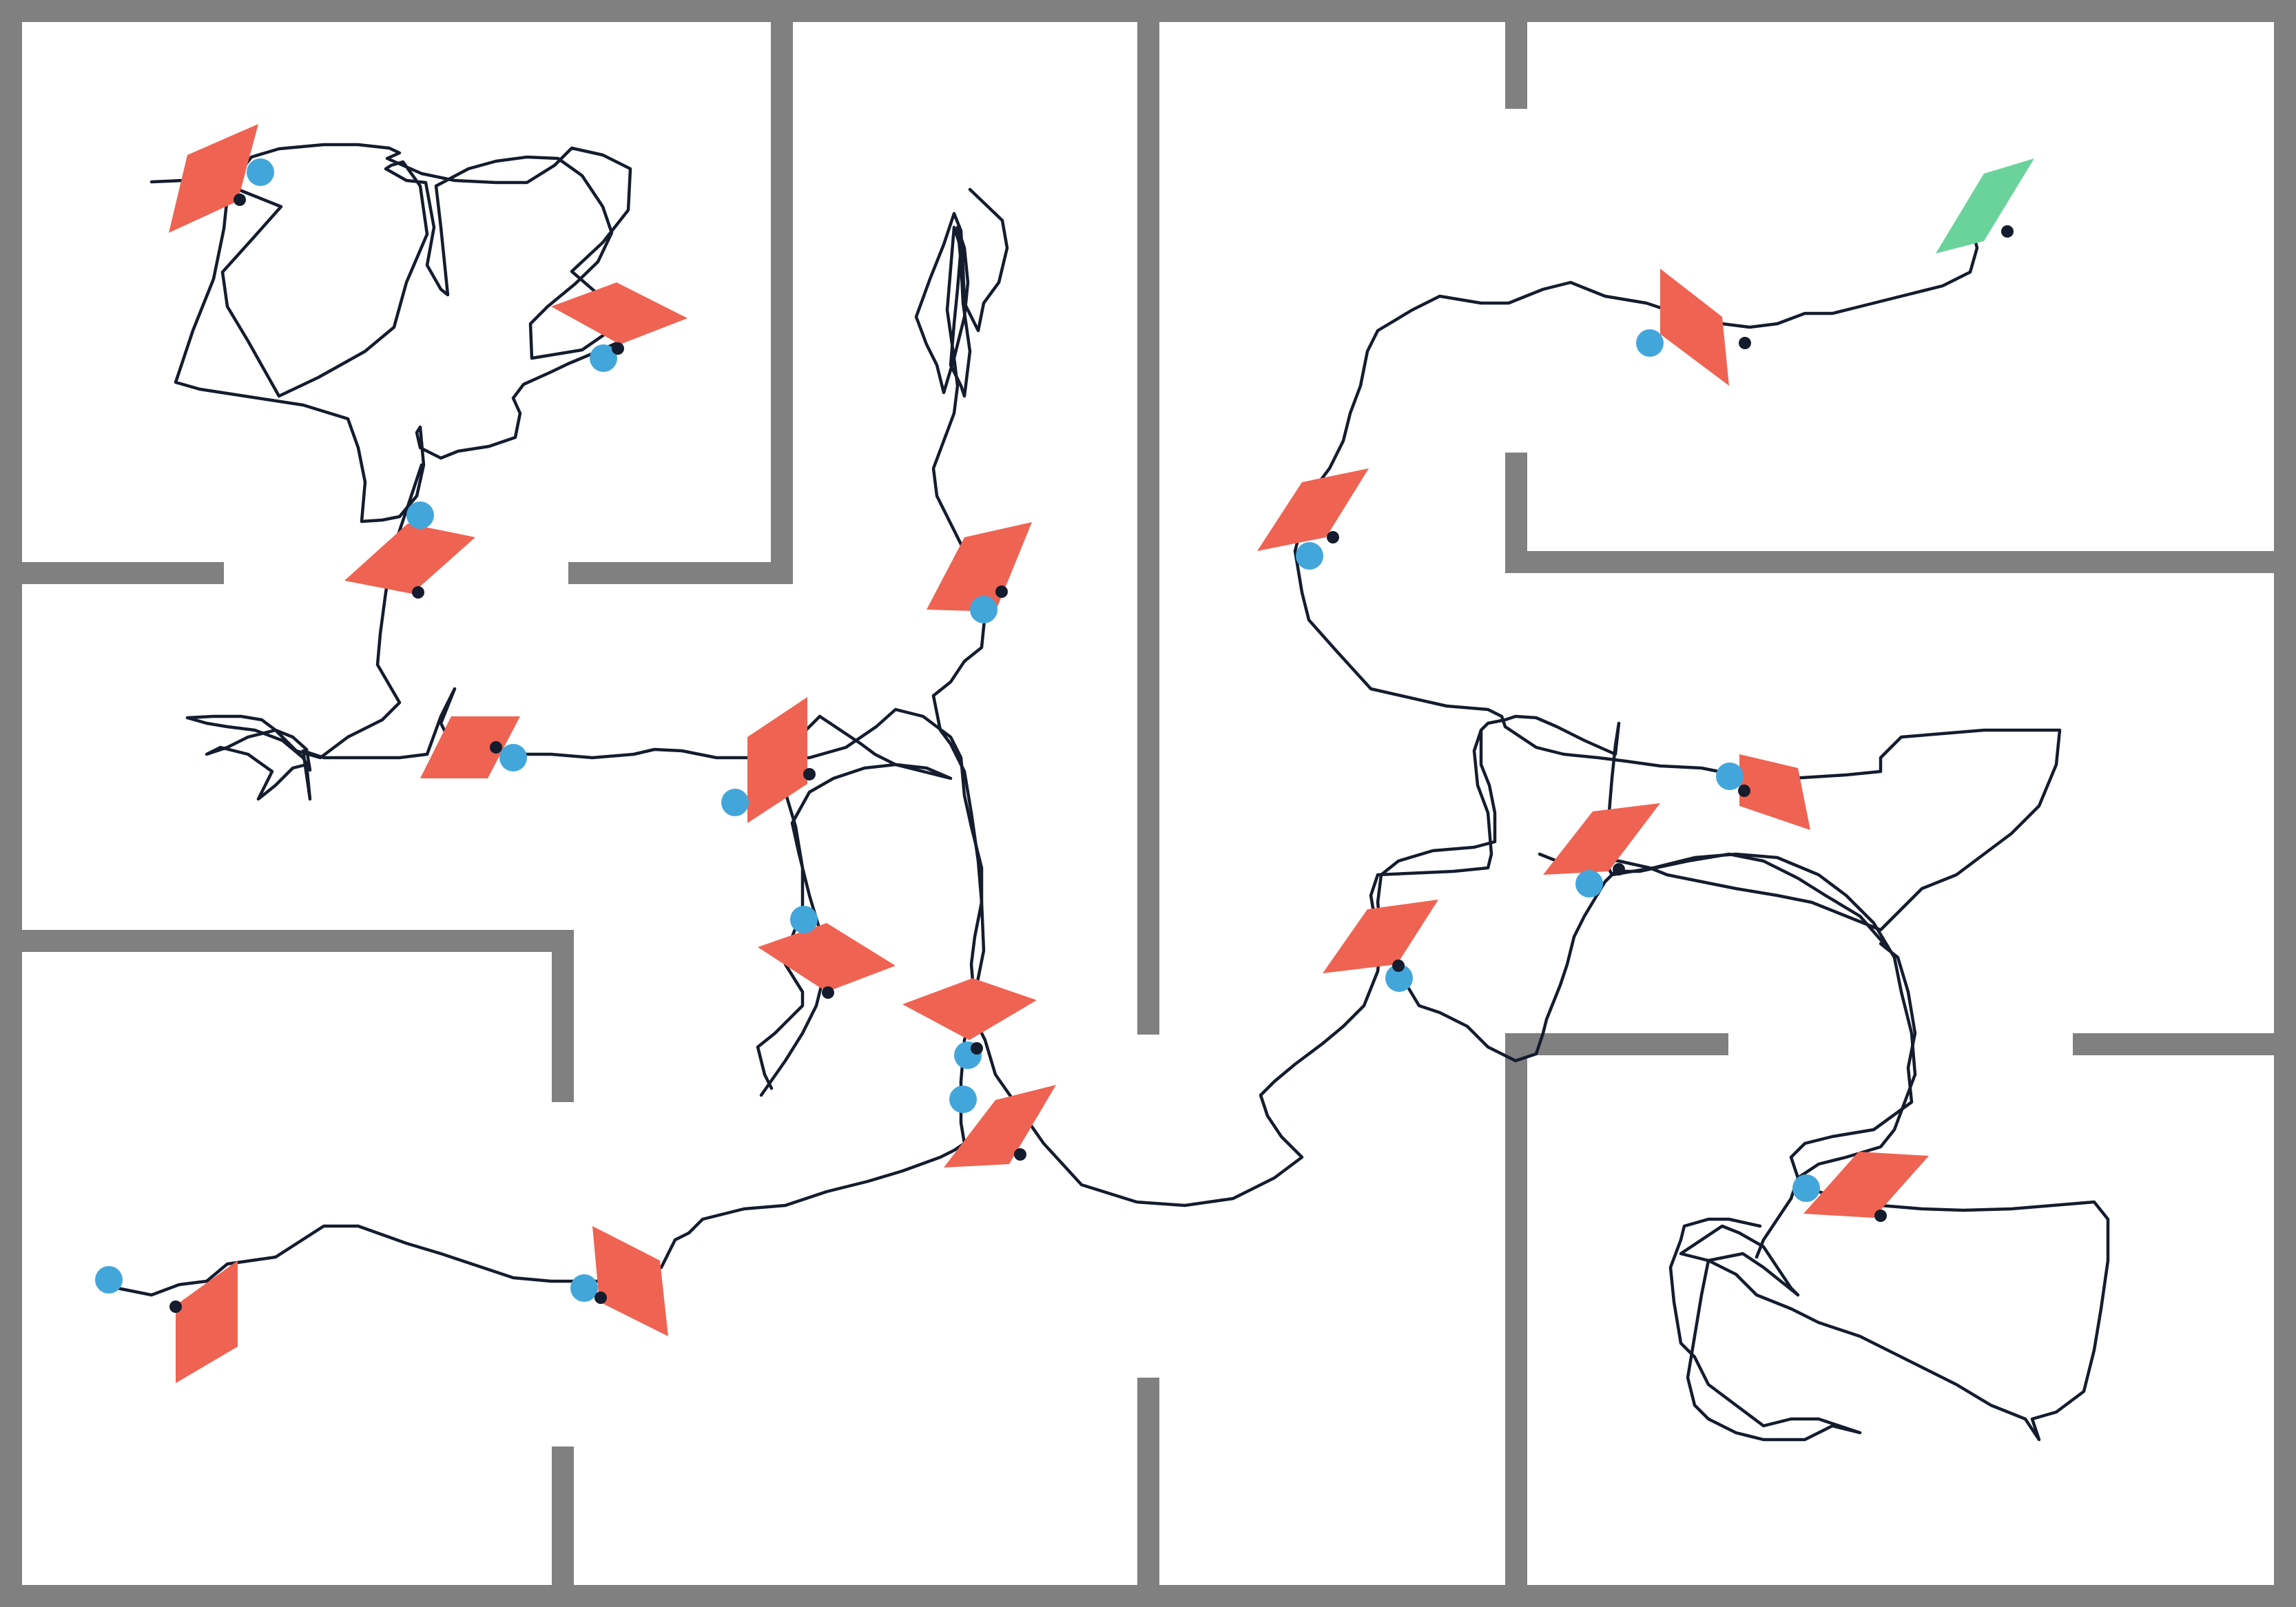 Image resolution: width=2296 pixels, height=1607 pixels. I want to click on wall-bottom, so click(1148, 1596).